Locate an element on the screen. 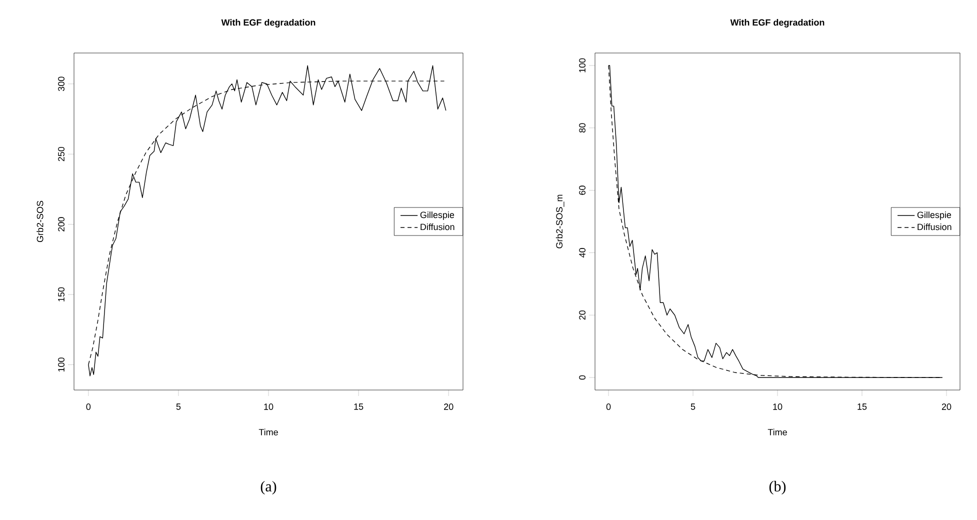 The image size is (977, 520). y-axis-title: Grb2-SOS is located at coordinates (40, 221).